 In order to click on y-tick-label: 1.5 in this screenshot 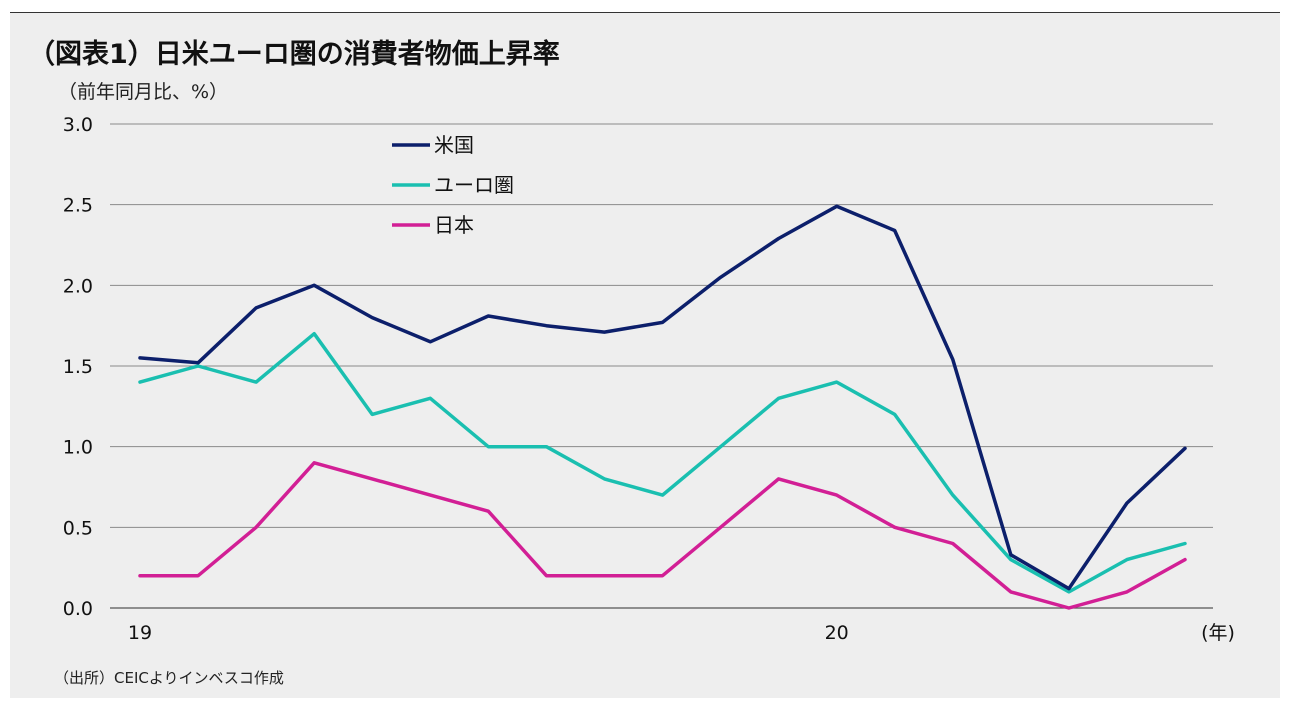, I will do `click(78, 367)`.